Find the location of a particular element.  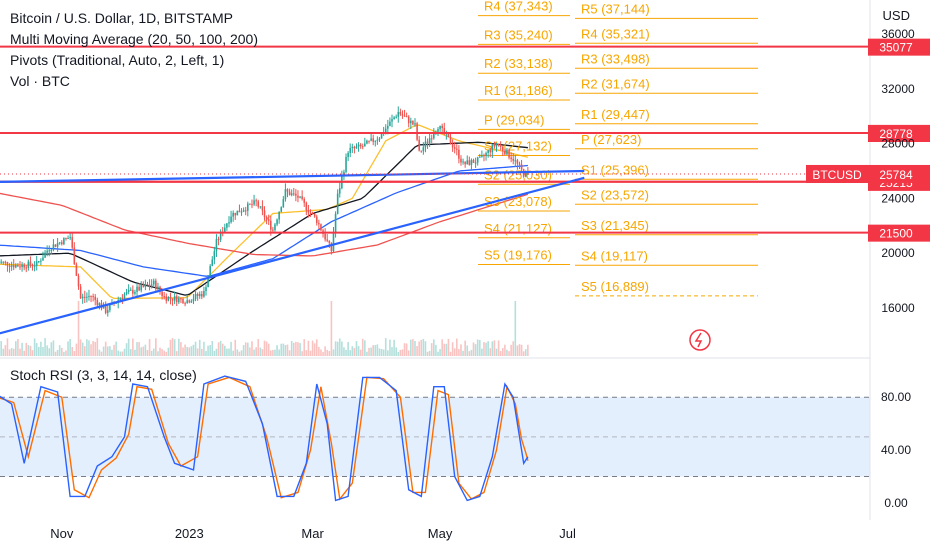

stoch-rsi-label: Stoch RSI (3, 3, 14, 14, close) is located at coordinates (103, 375).